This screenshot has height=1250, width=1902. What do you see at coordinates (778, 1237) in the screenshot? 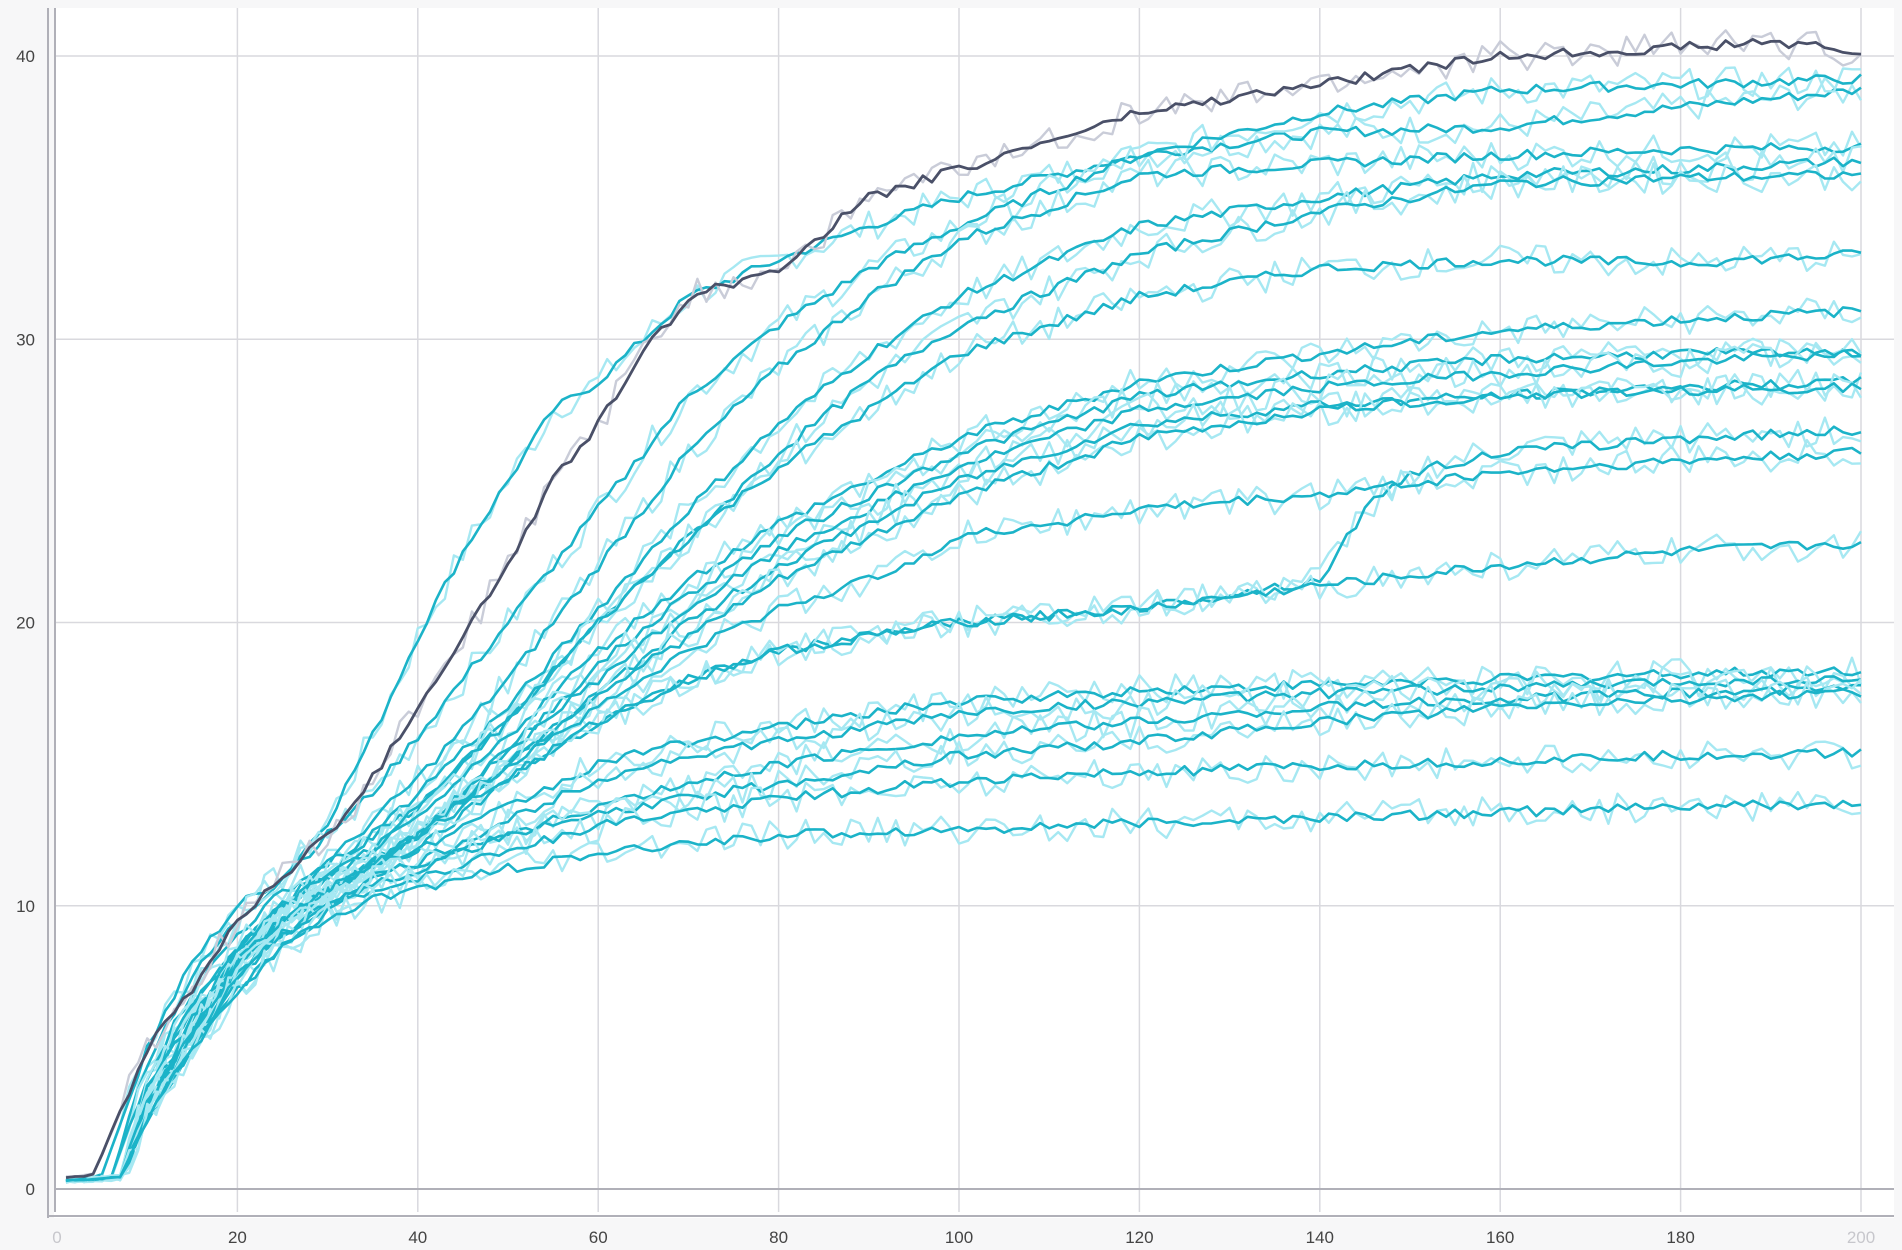
I see `x-tick-label: 80` at bounding box center [778, 1237].